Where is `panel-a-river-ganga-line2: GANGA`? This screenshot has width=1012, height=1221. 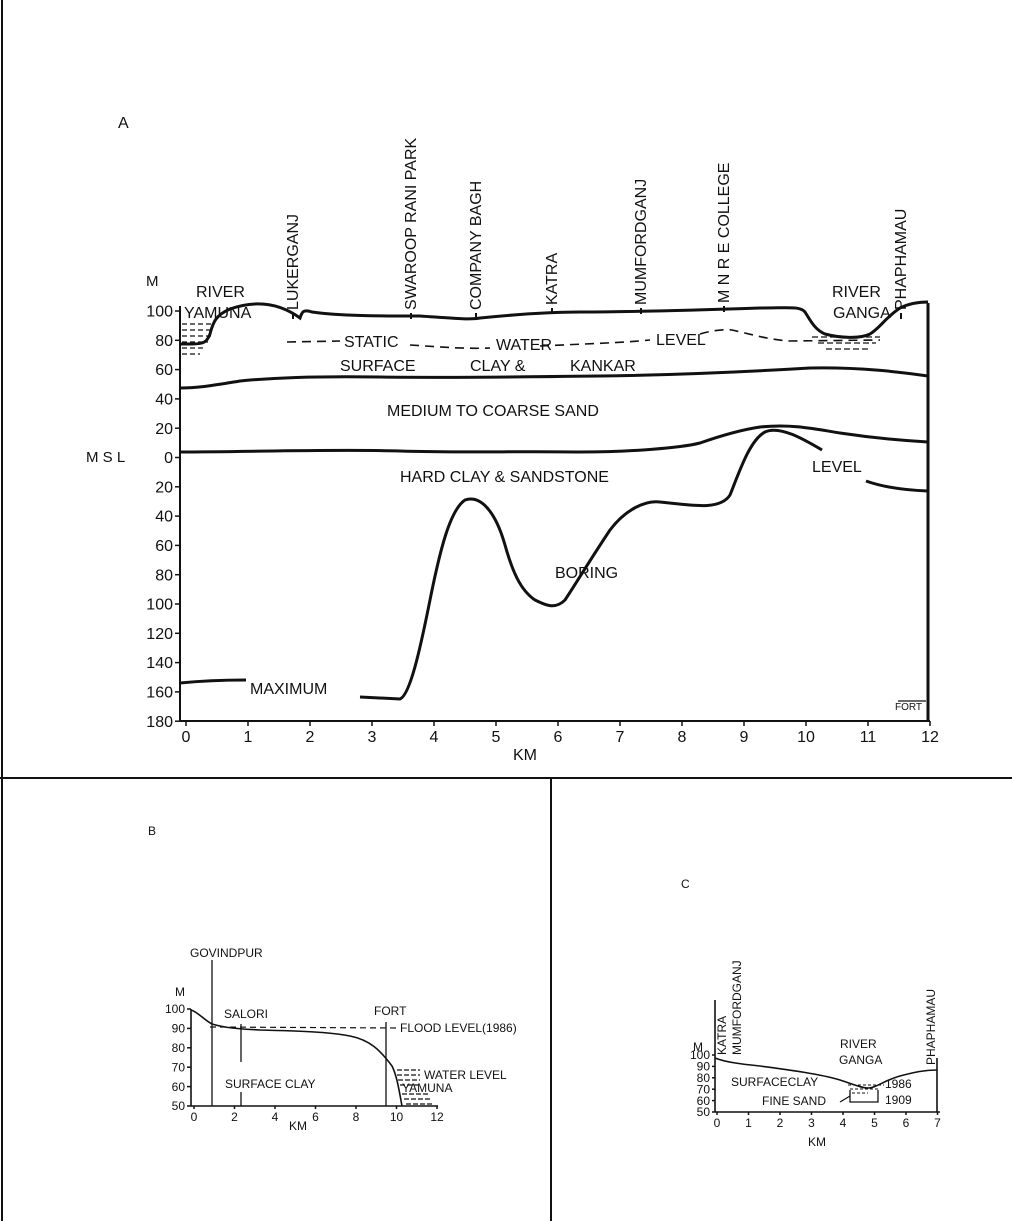
panel-a-river-ganga-line2: GANGA is located at coordinates (862, 313).